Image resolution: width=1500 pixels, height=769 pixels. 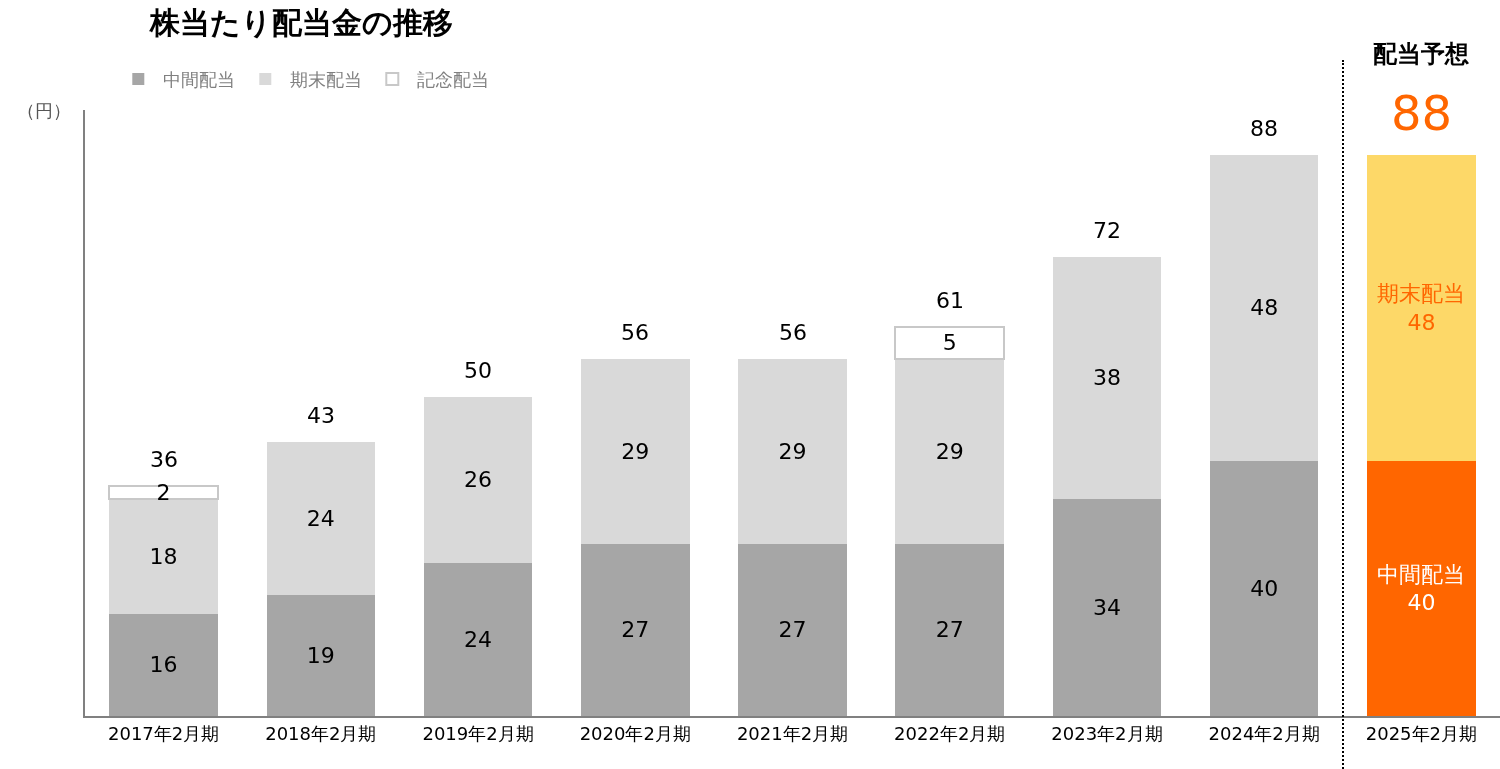 What do you see at coordinates (1107, 733) in the screenshot?
I see `x-tick-label: 2023年2月期` at bounding box center [1107, 733].